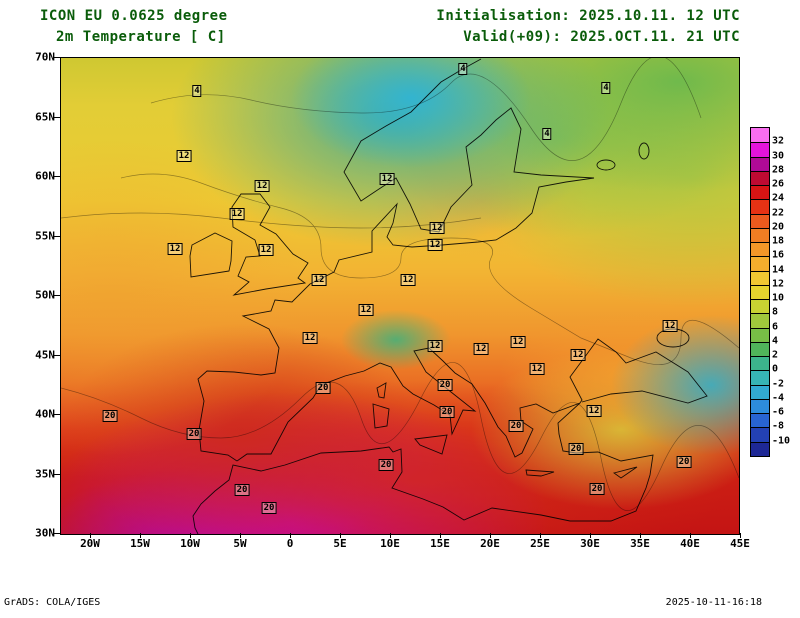  I want to click on valid-time-label: Valid(+09): 2025.OCT.11. 21 UTC, so click(601, 37).